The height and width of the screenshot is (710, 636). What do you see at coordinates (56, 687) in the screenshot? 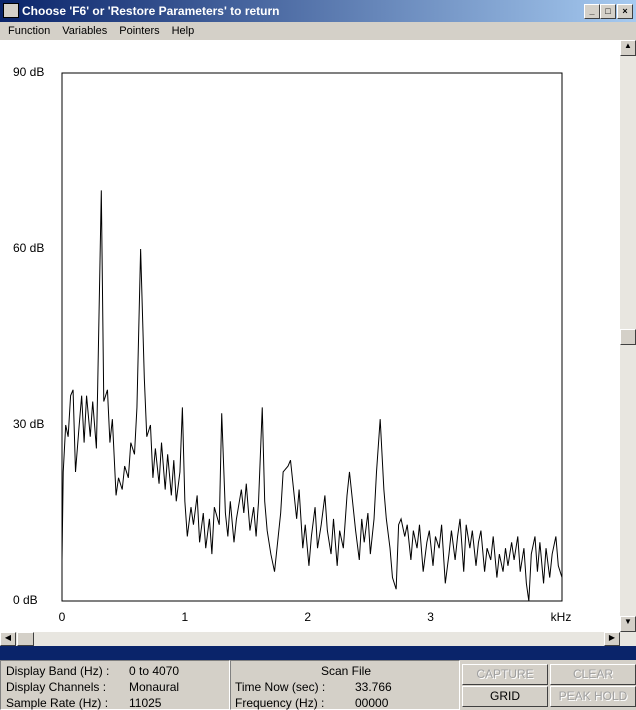
I see `info-label: Display Channels :` at bounding box center [56, 687].